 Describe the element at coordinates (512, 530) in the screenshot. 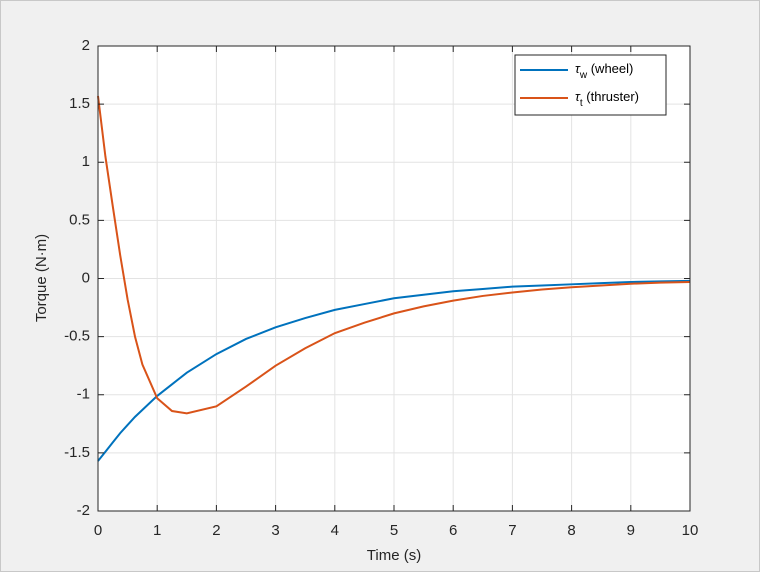

I see `x-tick-label: 7` at that location.